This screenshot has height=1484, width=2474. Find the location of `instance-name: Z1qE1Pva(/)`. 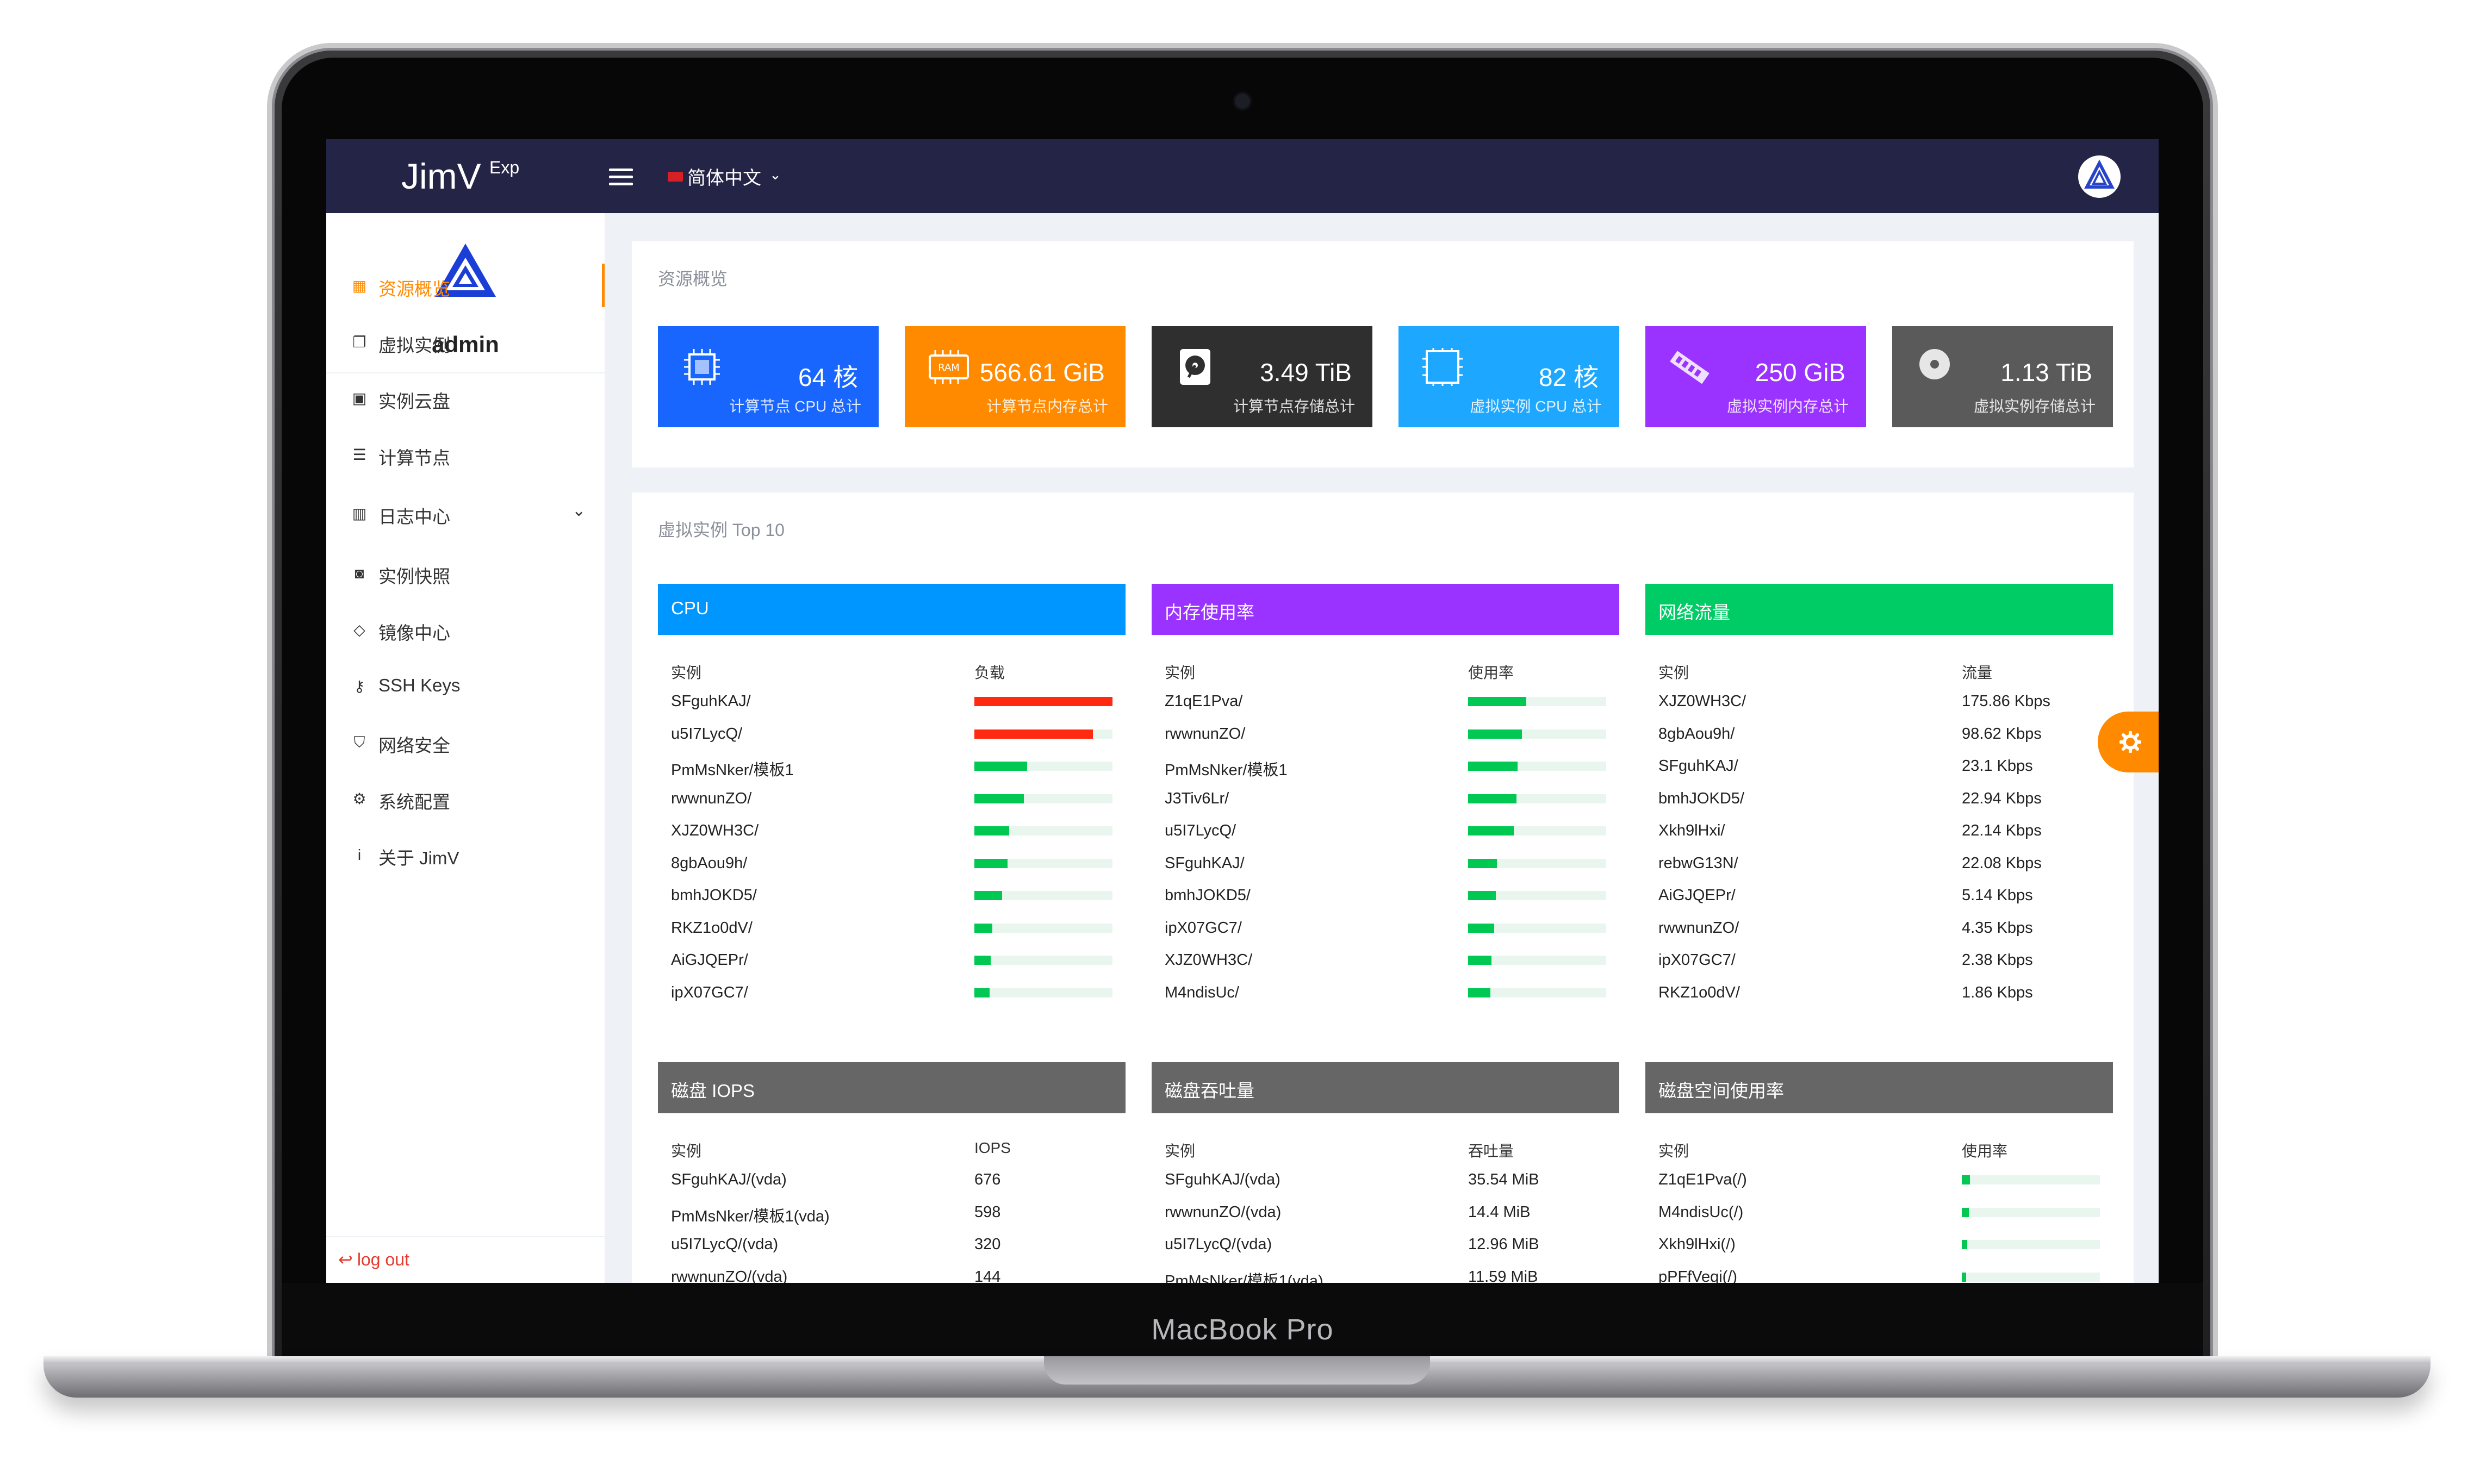

instance-name: Z1qE1Pva(/) is located at coordinates (1702, 1179).